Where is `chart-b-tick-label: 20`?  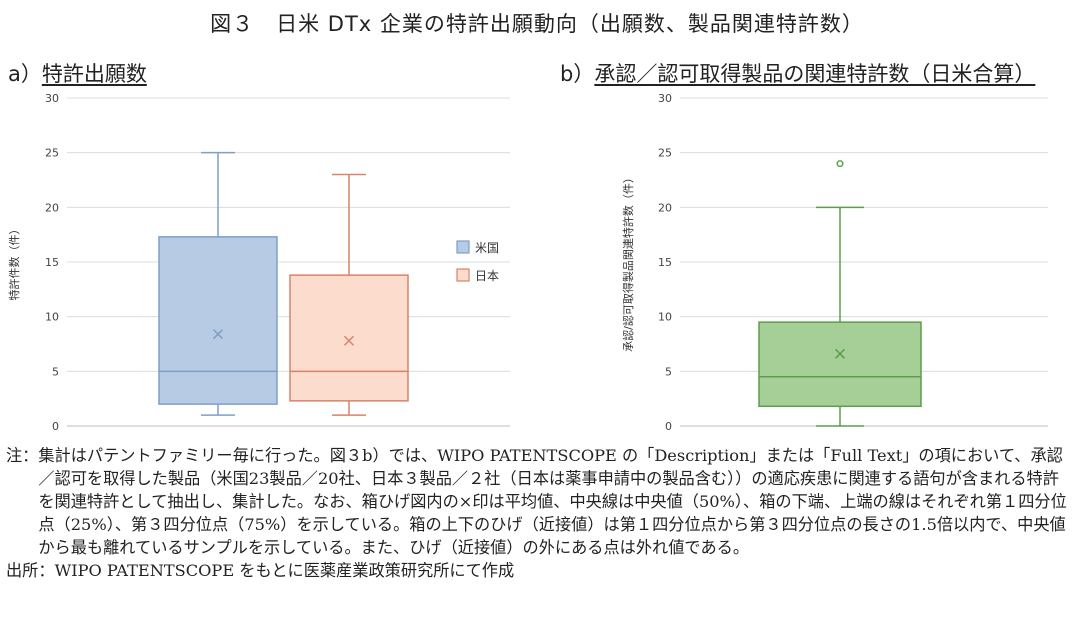 chart-b-tick-label: 20 is located at coordinates (665, 207).